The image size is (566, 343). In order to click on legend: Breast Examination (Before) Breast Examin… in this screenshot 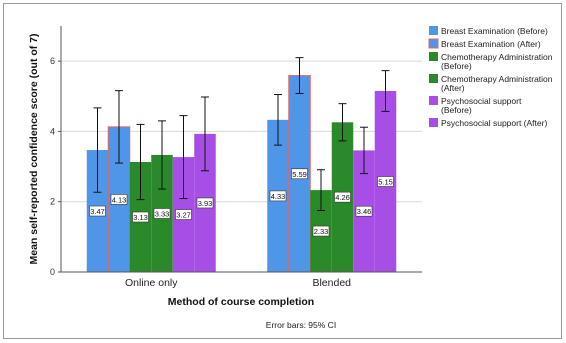, I will do `click(490, 77)`.